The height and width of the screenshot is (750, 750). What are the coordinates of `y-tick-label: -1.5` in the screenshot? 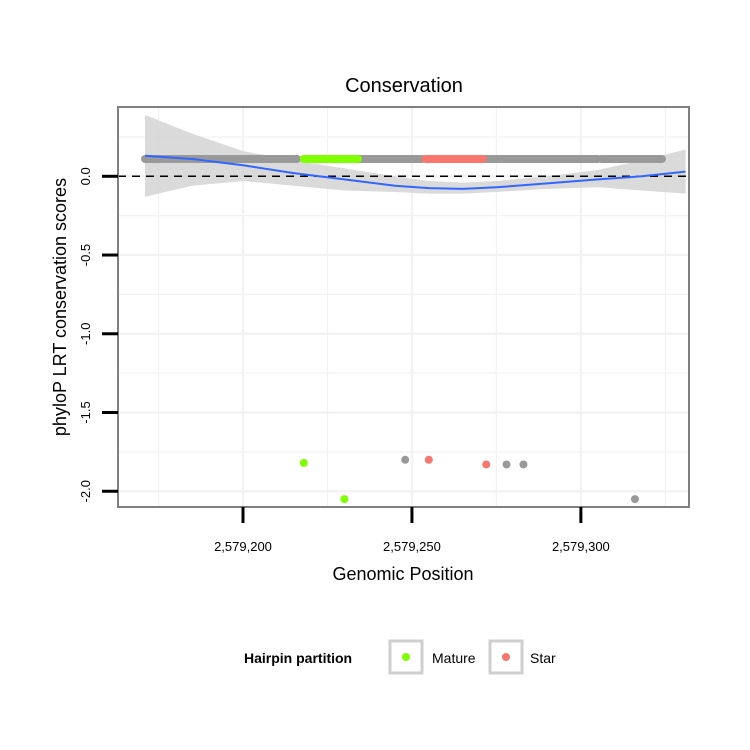 It's located at (85, 412).